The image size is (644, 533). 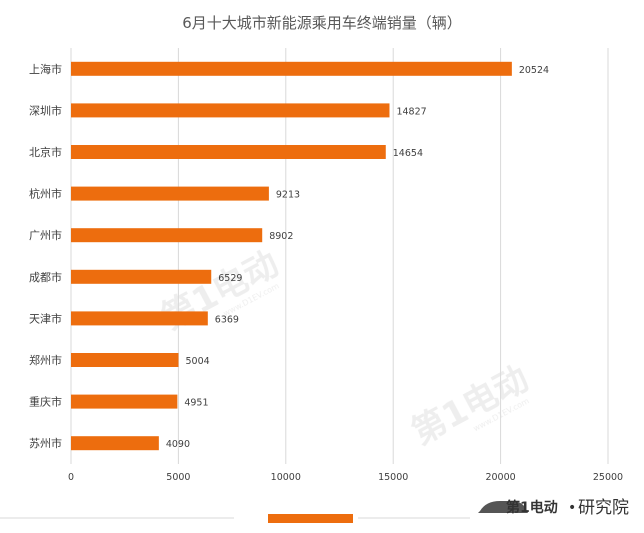 What do you see at coordinates (45, 277) in the screenshot?
I see `category-label: 成都市` at bounding box center [45, 277].